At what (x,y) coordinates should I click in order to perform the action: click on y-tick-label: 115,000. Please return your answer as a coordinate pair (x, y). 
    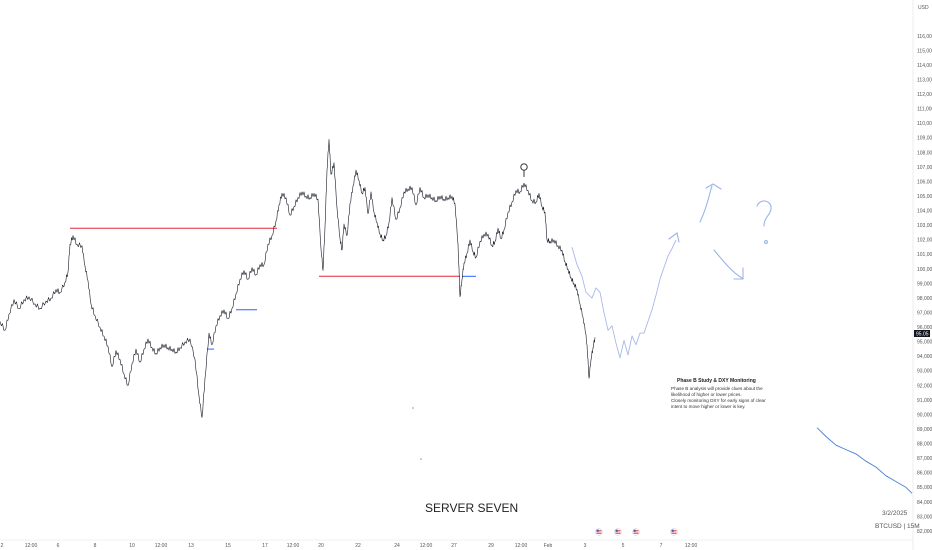
    Looking at the image, I should click on (924, 51).